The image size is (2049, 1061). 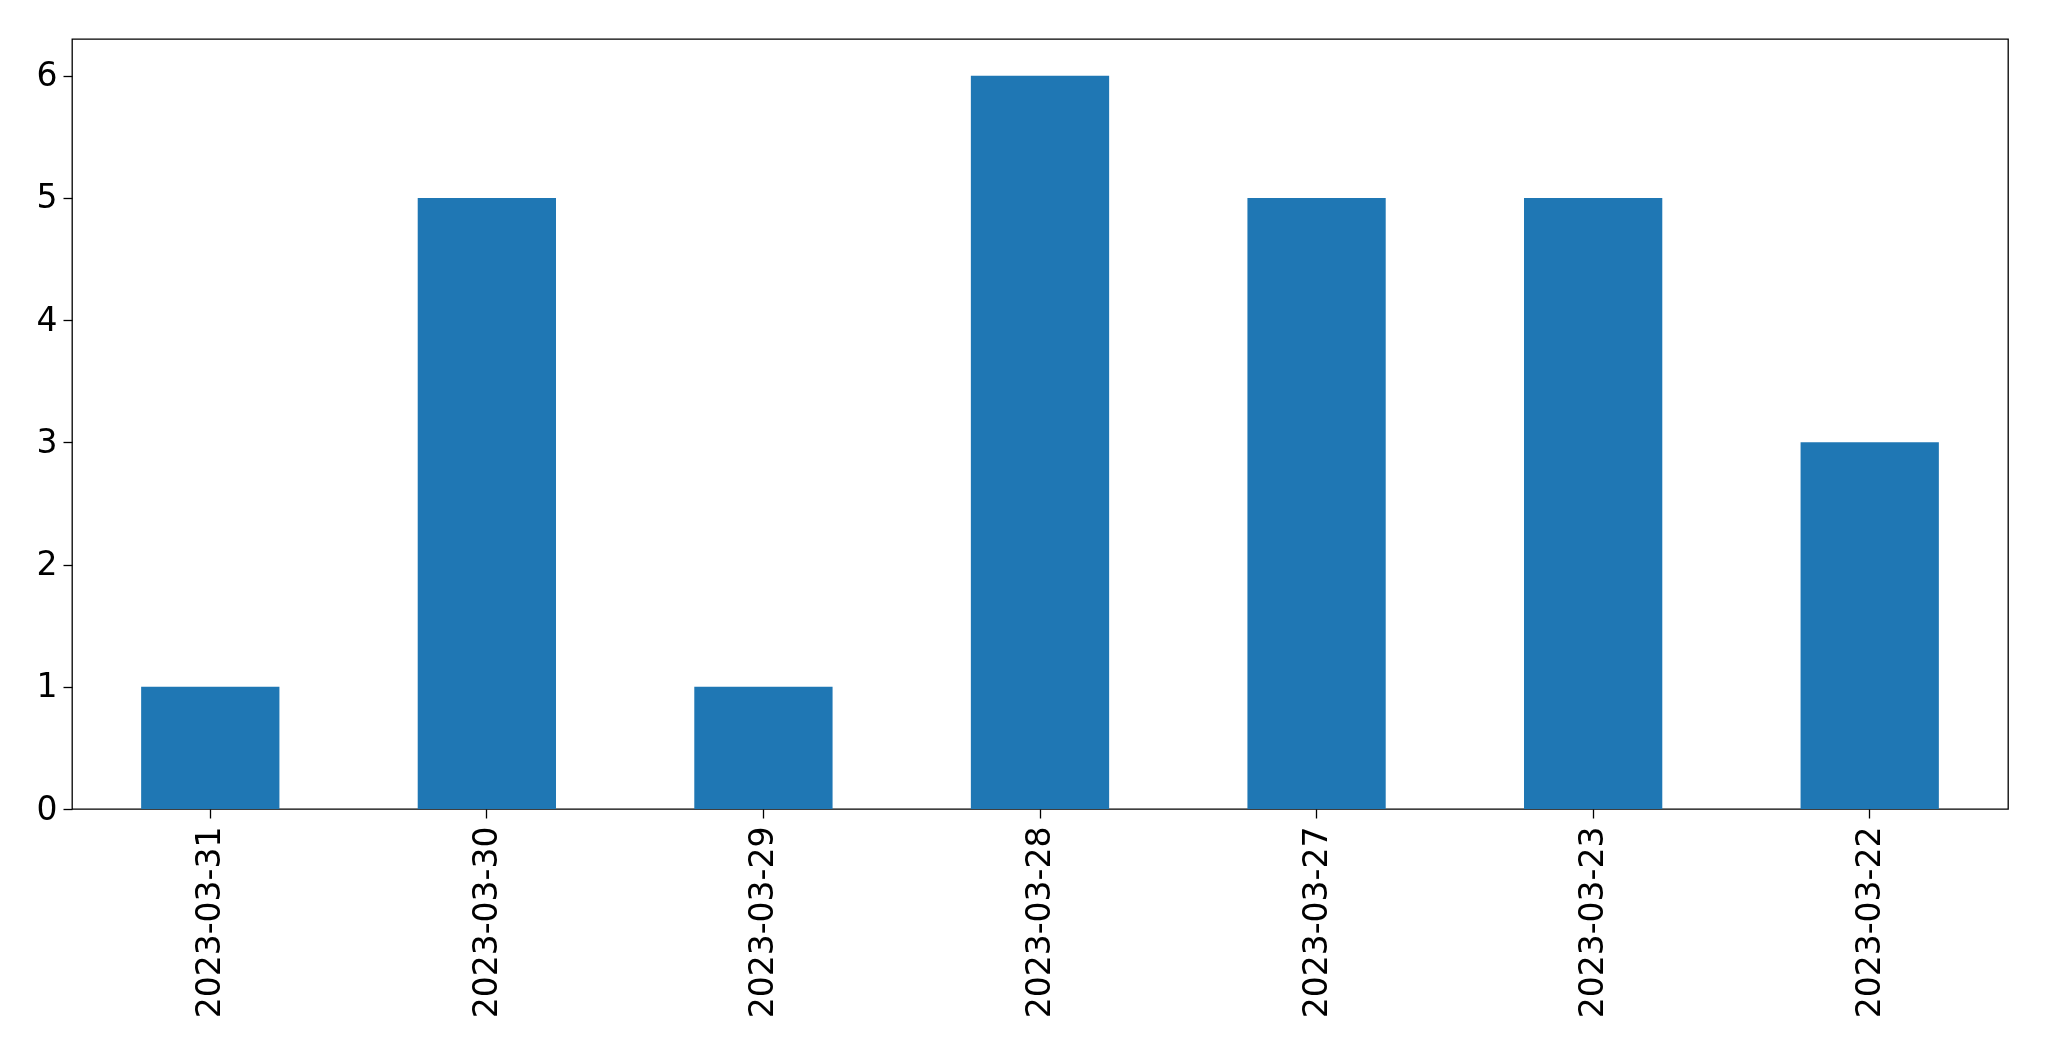 What do you see at coordinates (762, 922) in the screenshot?
I see `x-tick-label: 2023-03-29` at bounding box center [762, 922].